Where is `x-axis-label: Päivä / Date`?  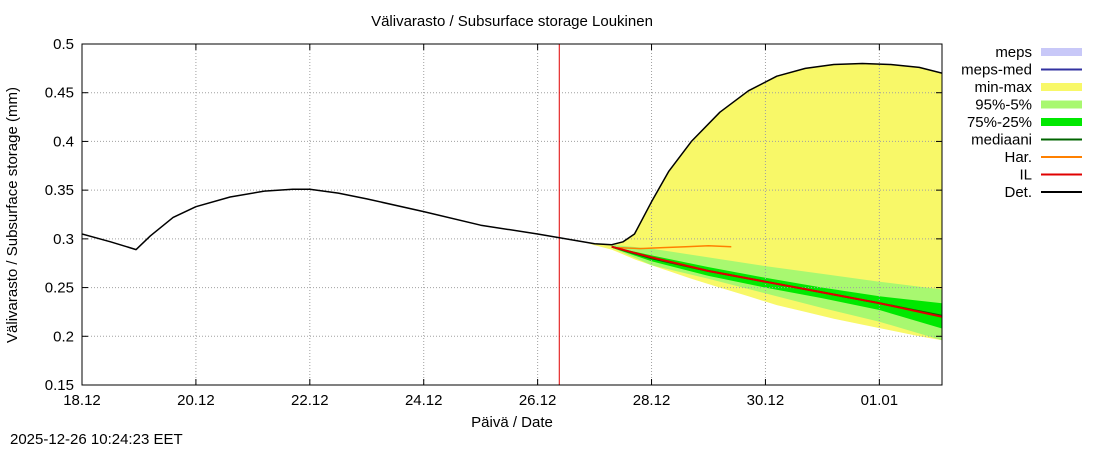
x-axis-label: Päivä / Date is located at coordinates (512, 422).